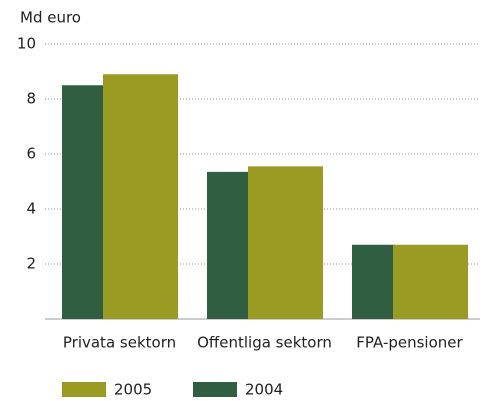 This screenshot has width=483, height=401. I want to click on legend-label: 2005, so click(133, 390).